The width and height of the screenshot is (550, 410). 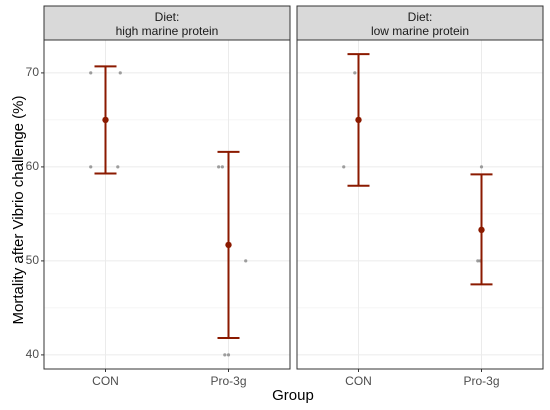 I want to click on y-axis-title: Mortality after Vibrio challenge (%), so click(x=18, y=210).